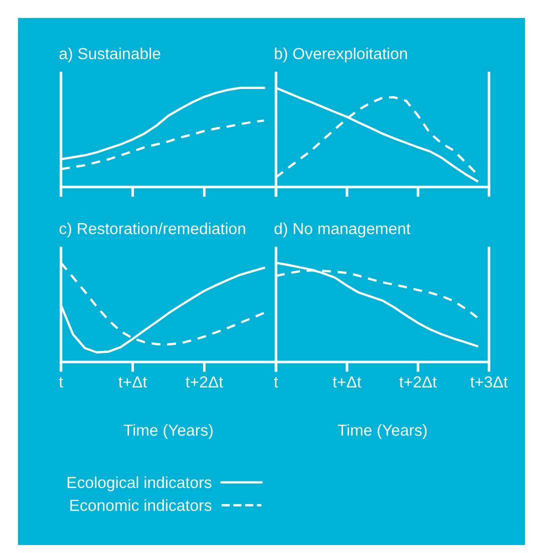  I want to click on legend-label: Economic indicators, so click(141, 505).